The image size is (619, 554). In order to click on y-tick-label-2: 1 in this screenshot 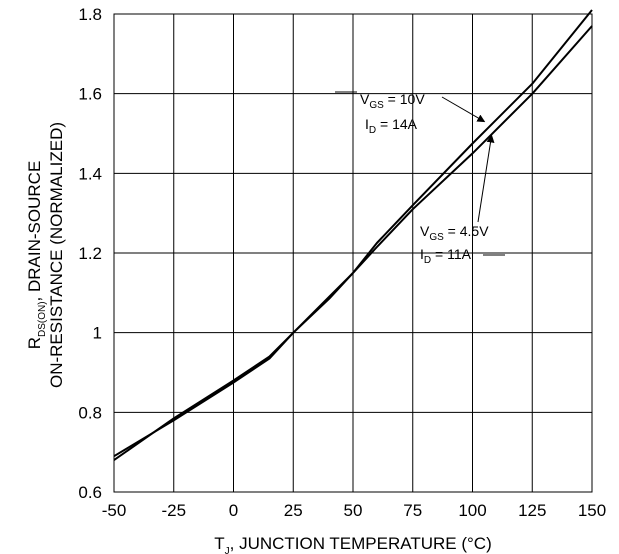, I will do `click(97, 333)`.